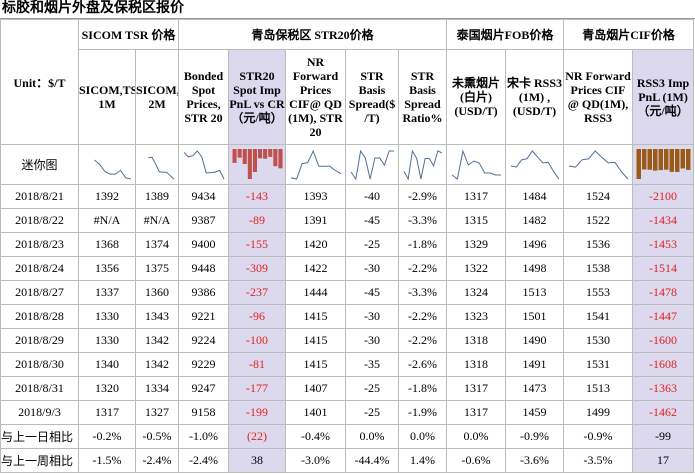  Describe the element at coordinates (39, 364) in the screenshot. I see `date-cell: 2018/8/30` at that location.